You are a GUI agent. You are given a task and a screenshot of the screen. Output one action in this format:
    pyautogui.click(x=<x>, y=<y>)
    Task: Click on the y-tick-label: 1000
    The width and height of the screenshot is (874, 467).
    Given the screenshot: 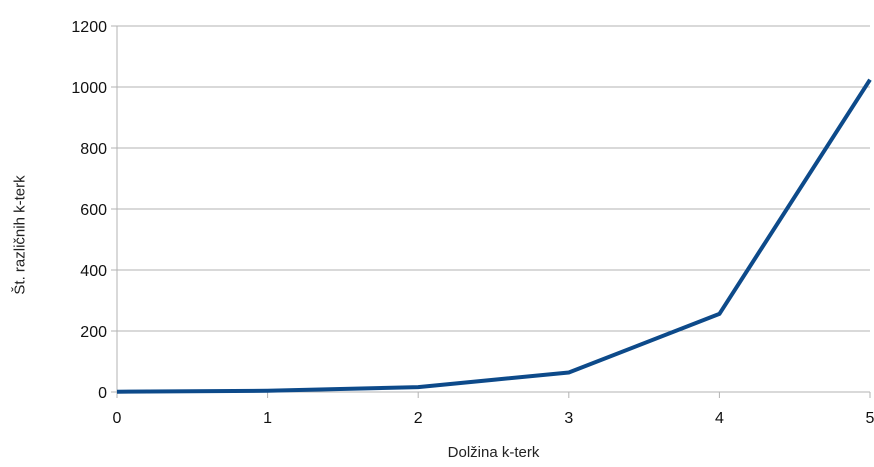 What is the action you would take?
    pyautogui.click(x=89, y=88)
    